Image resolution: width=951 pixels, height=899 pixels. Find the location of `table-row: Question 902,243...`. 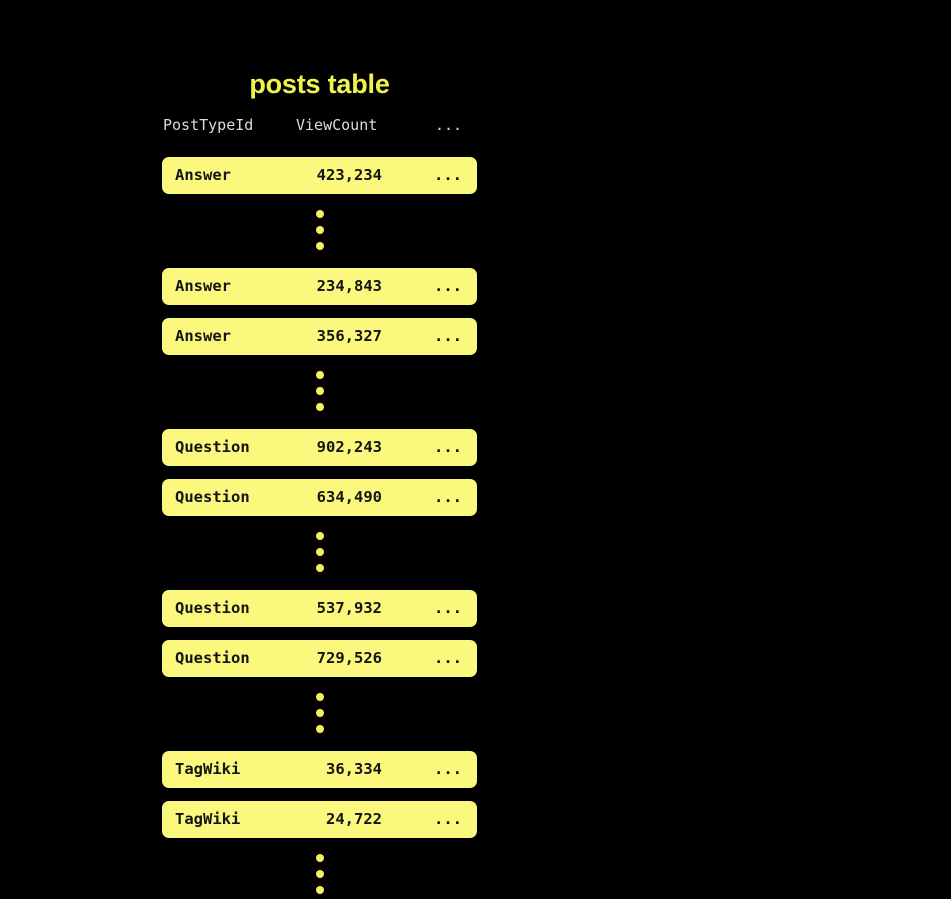

table-row: Question 902,243... is located at coordinates (319, 447).